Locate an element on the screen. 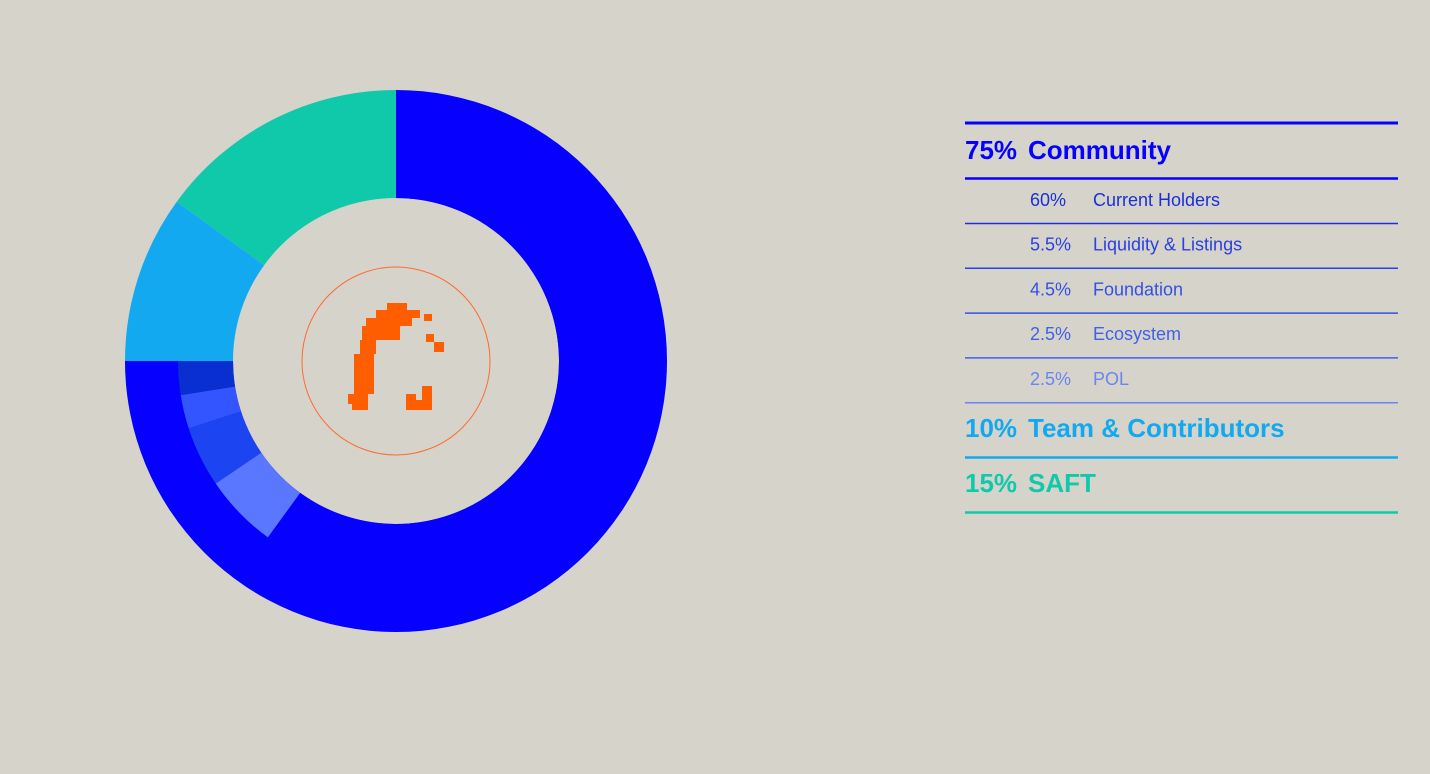 Image resolution: width=1430 pixels, height=774 pixels. legend-sub-label: Liquidity & Listings is located at coordinates (1167, 245).